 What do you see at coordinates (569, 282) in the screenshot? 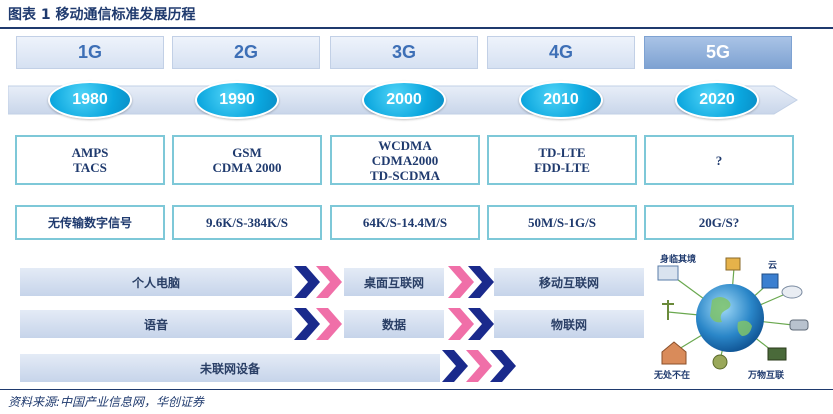
I see `app-bar-mobile-internet: 移动互联网` at bounding box center [569, 282].